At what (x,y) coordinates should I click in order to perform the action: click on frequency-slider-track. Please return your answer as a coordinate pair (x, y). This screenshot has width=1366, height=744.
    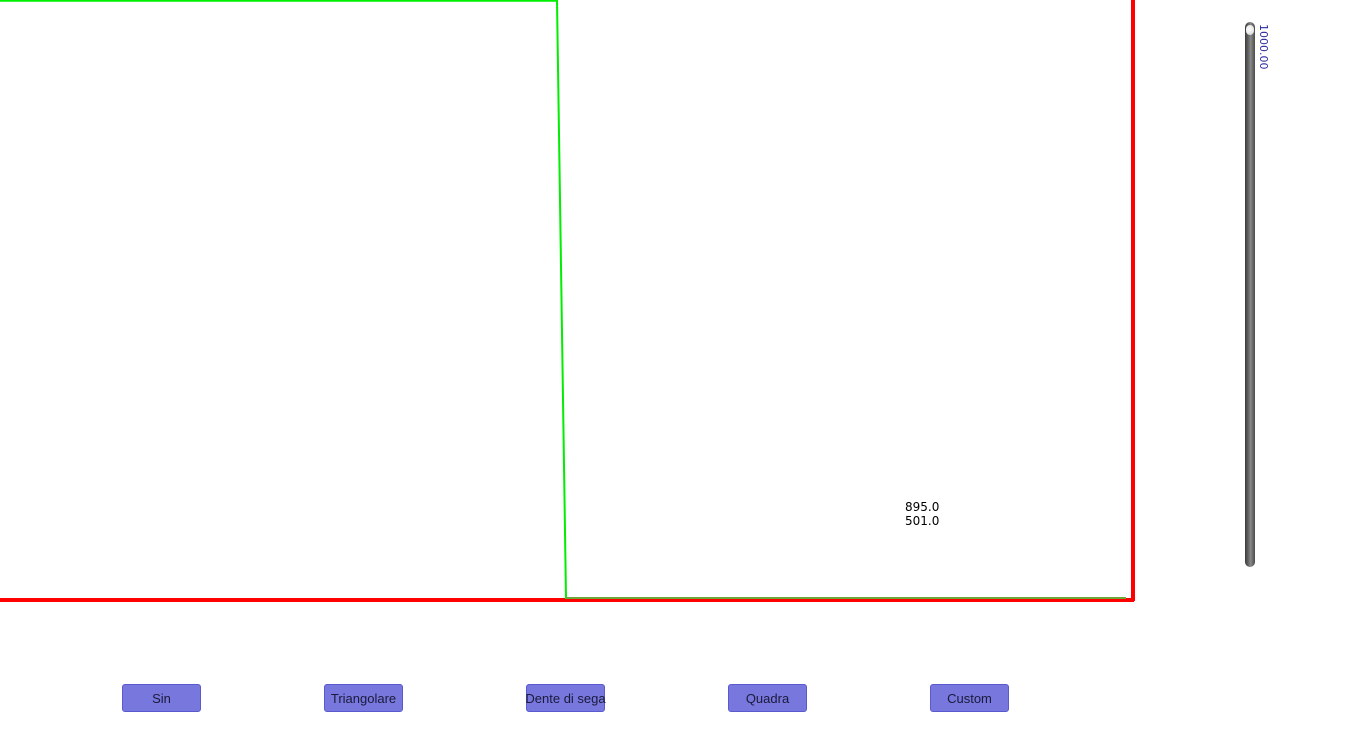
    Looking at the image, I should click on (1250, 294).